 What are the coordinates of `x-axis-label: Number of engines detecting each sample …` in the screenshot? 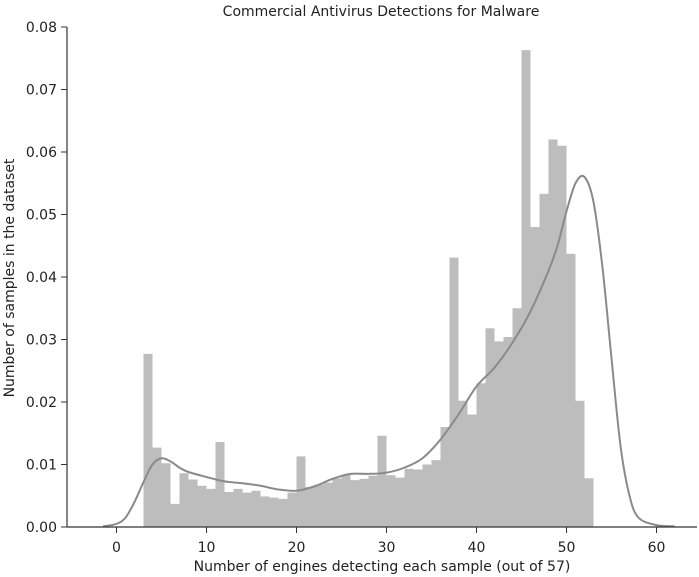 It's located at (382, 567).